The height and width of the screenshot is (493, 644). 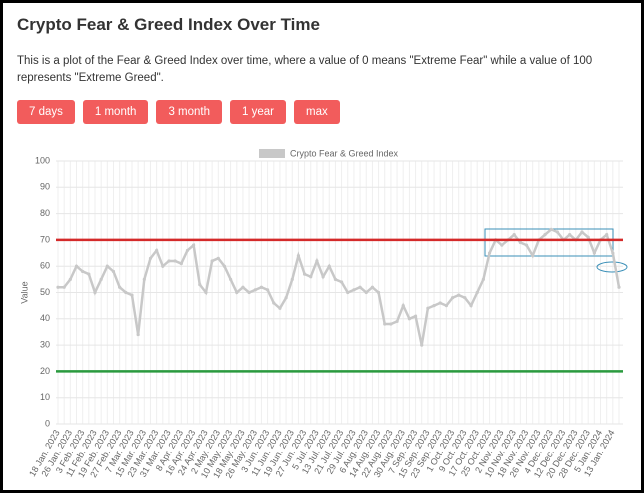 What do you see at coordinates (612, 267) in the screenshot?
I see `highlight-ellipse` at bounding box center [612, 267].